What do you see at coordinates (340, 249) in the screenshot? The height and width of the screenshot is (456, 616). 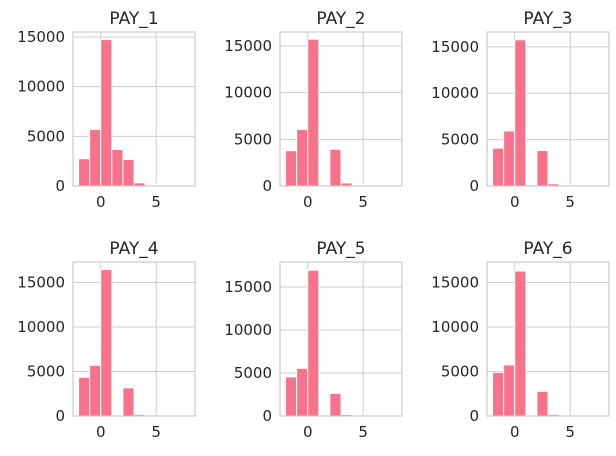 I see `subplot-title: PAY_5` at bounding box center [340, 249].